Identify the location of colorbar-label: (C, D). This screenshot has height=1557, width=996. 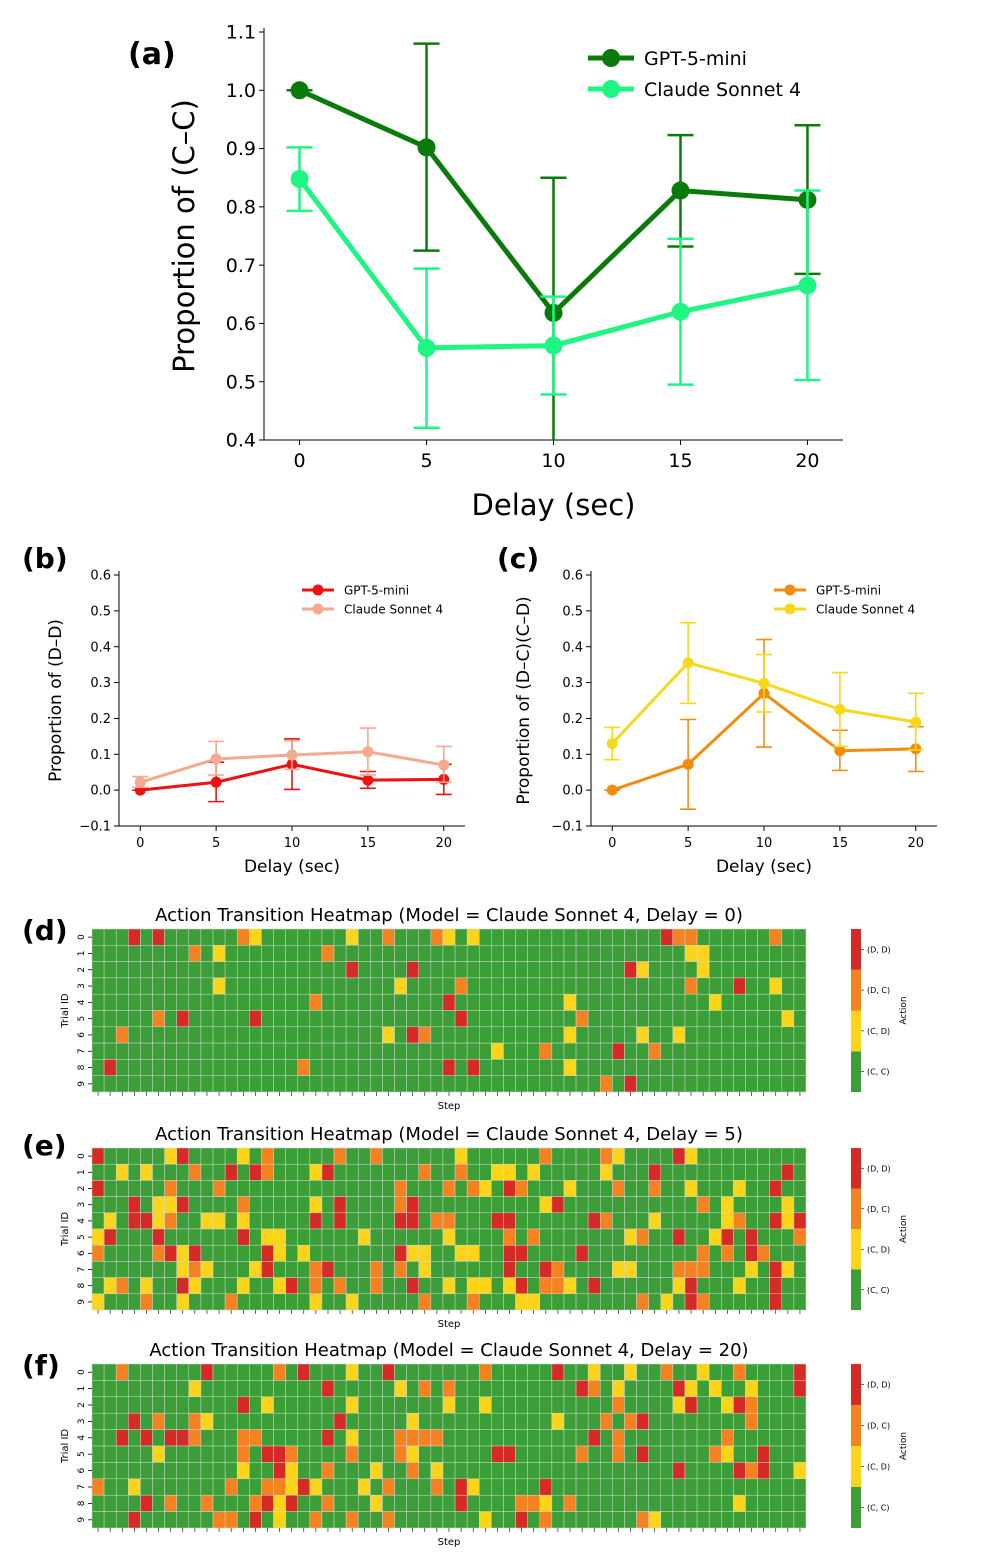
(878, 1249).